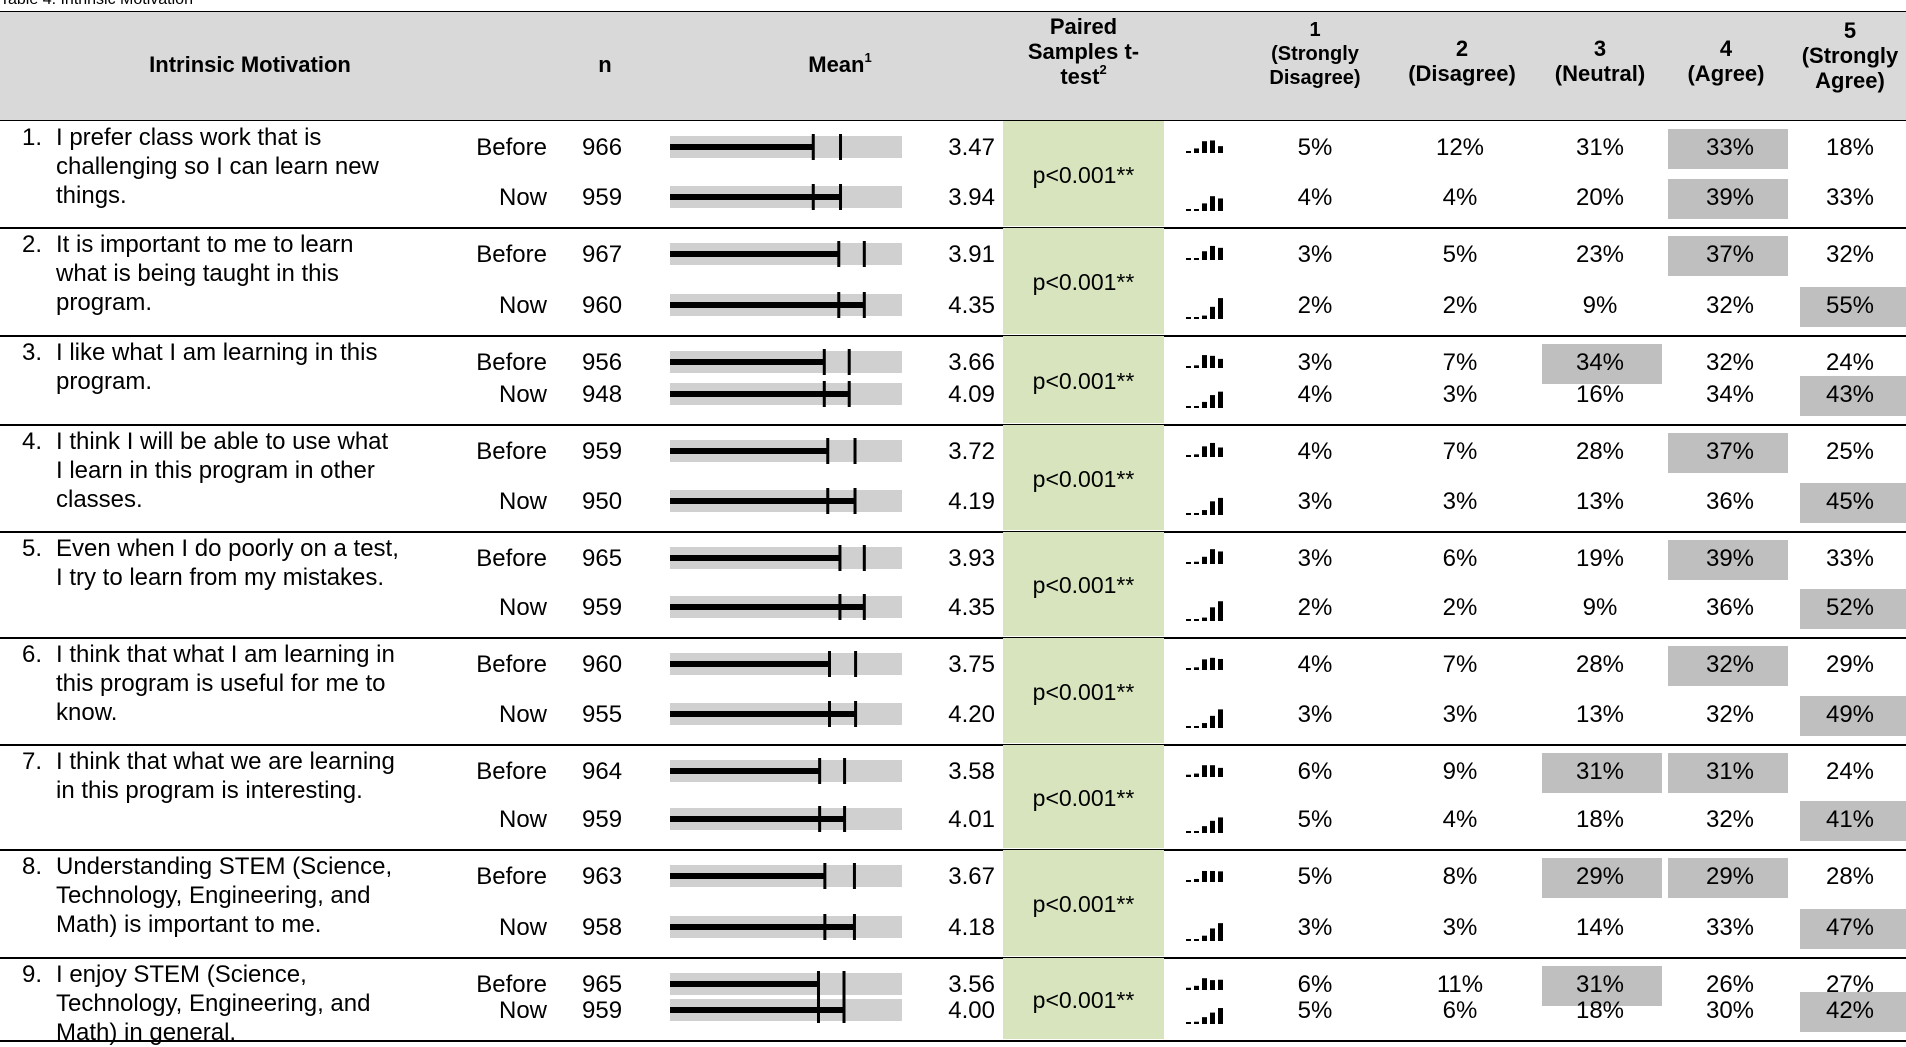 Image resolution: width=1906 pixels, height=1047 pixels. What do you see at coordinates (1850, 394) in the screenshot?
I see `percent-value: 43%` at bounding box center [1850, 394].